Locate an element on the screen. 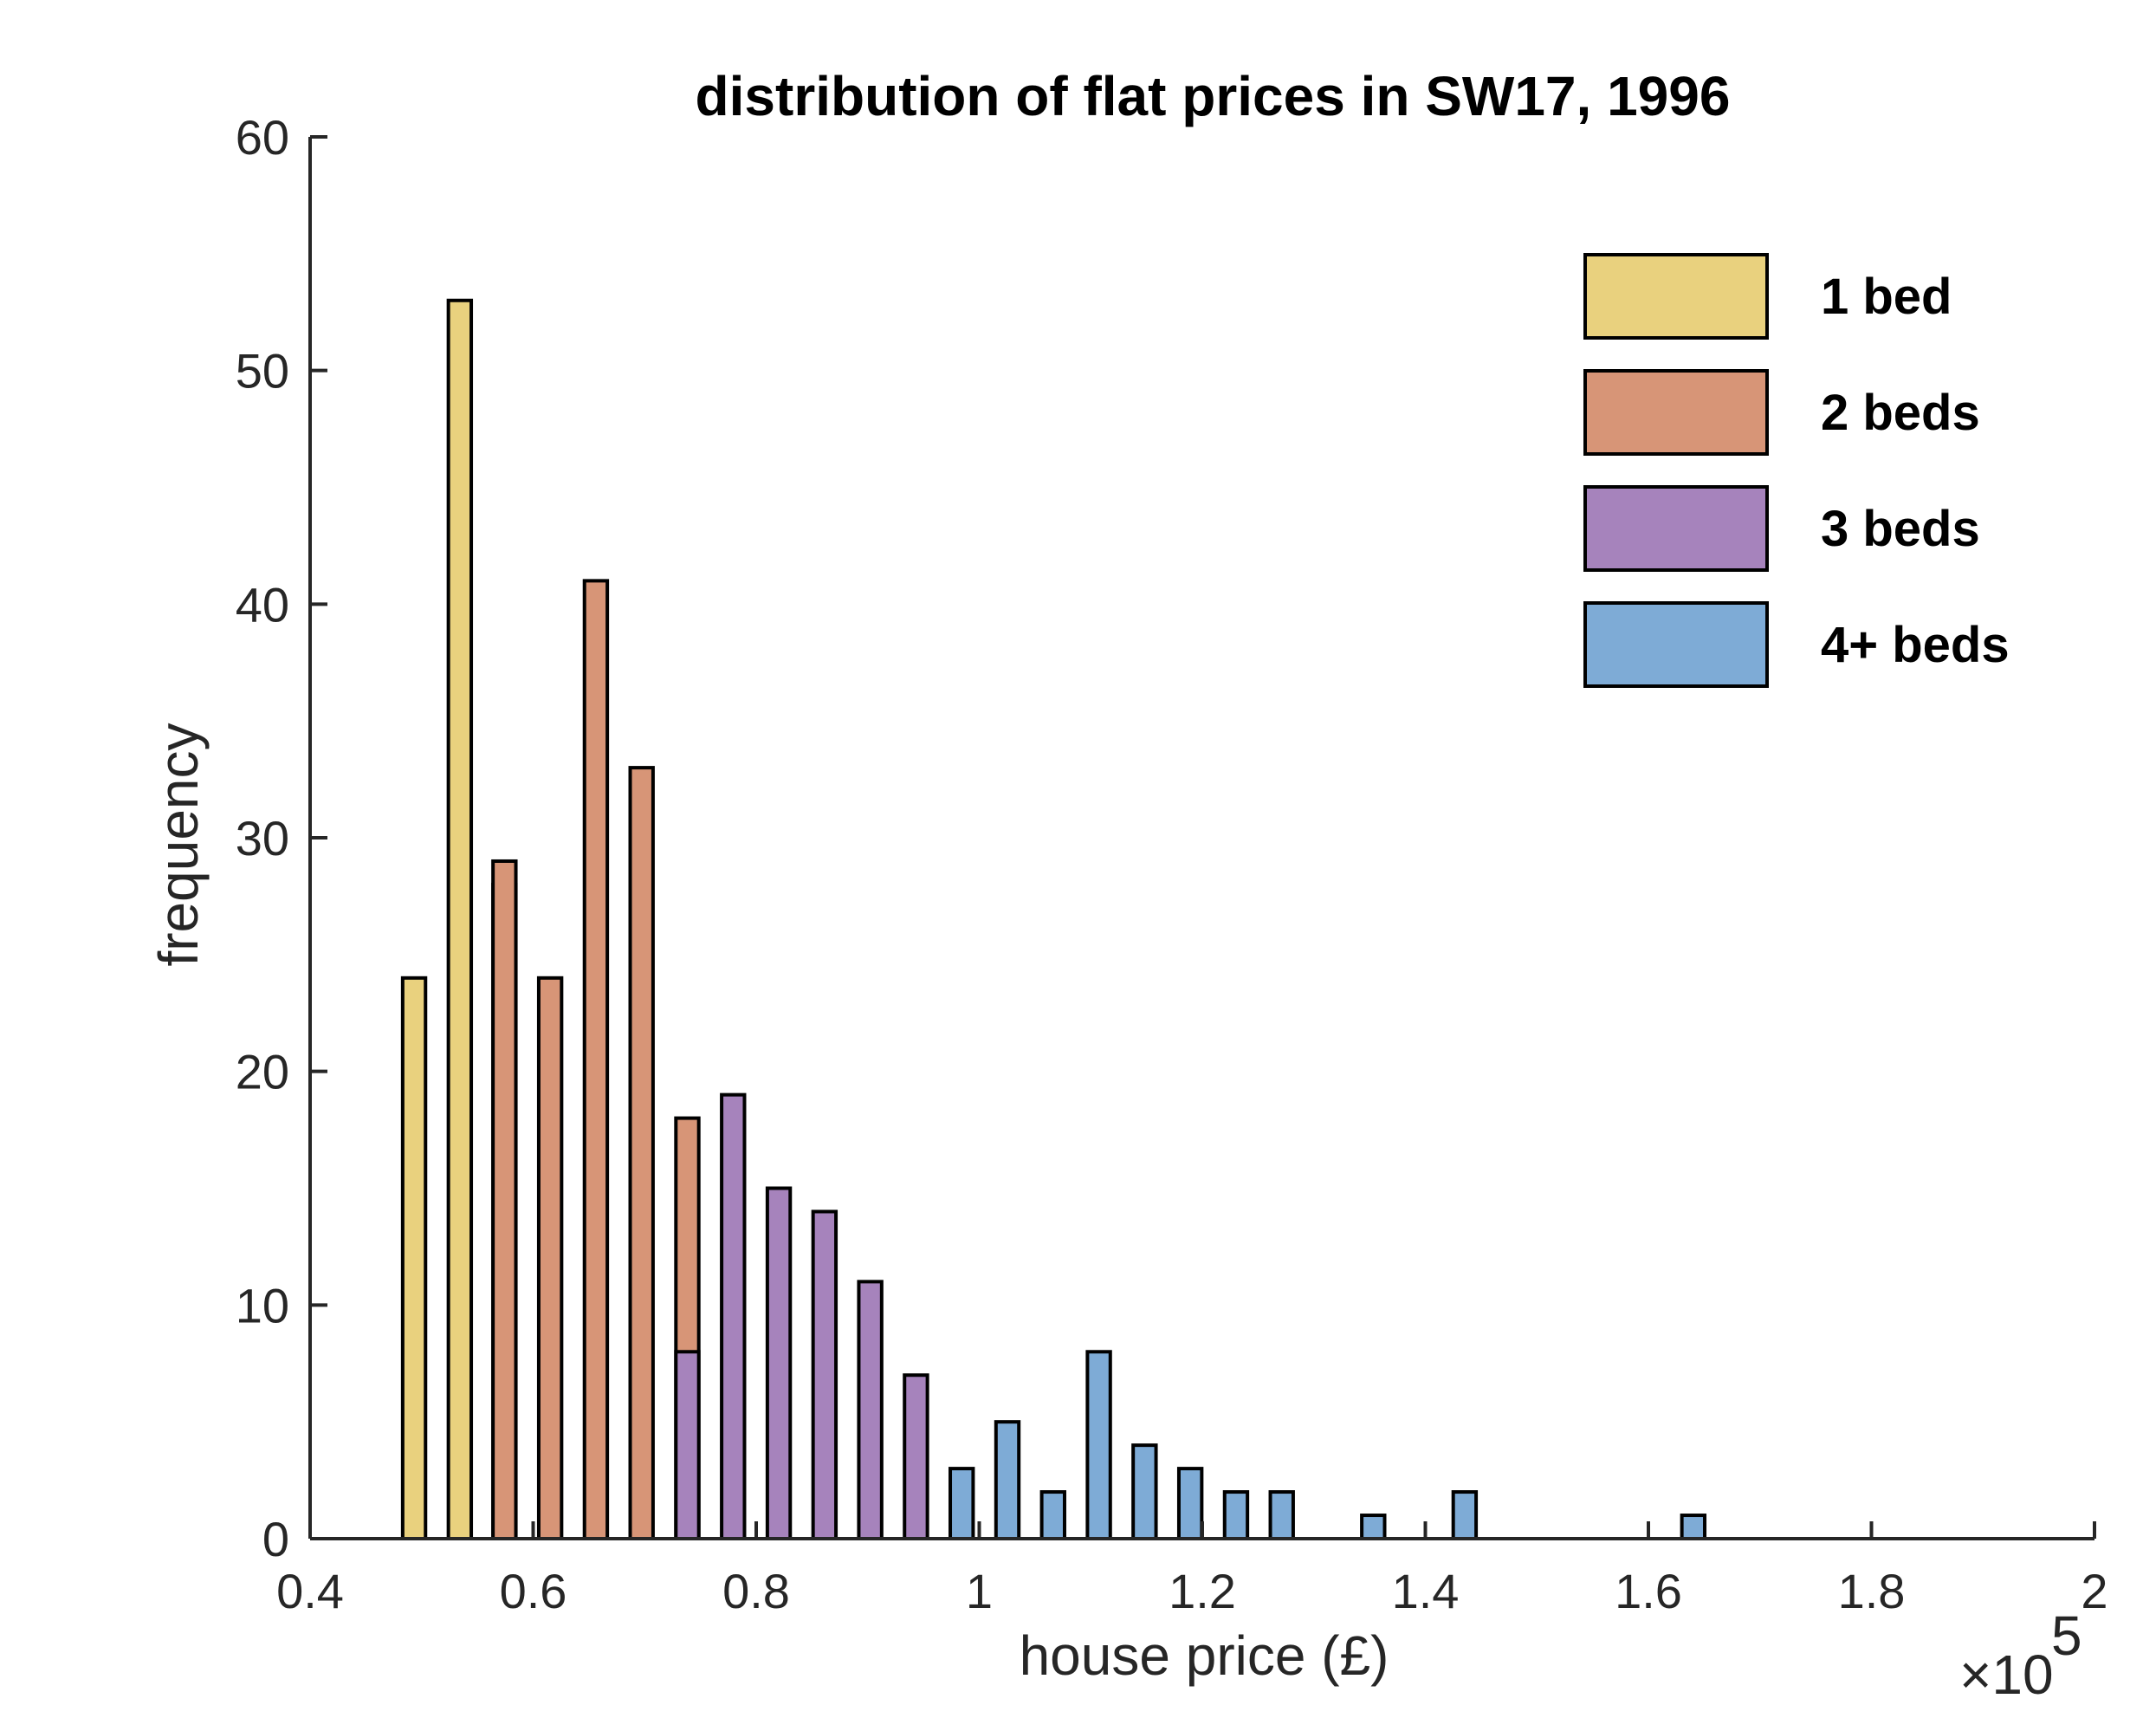 The image size is (2156, 1718). x-exponent-base: ×10 is located at coordinates (2006, 1674).